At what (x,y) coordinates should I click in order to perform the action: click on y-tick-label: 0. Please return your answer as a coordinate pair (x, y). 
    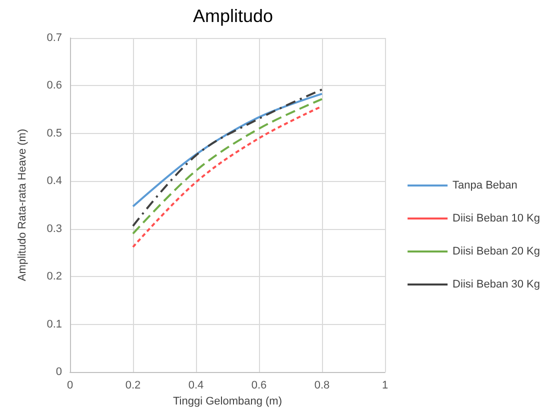
    Looking at the image, I should click on (59, 372).